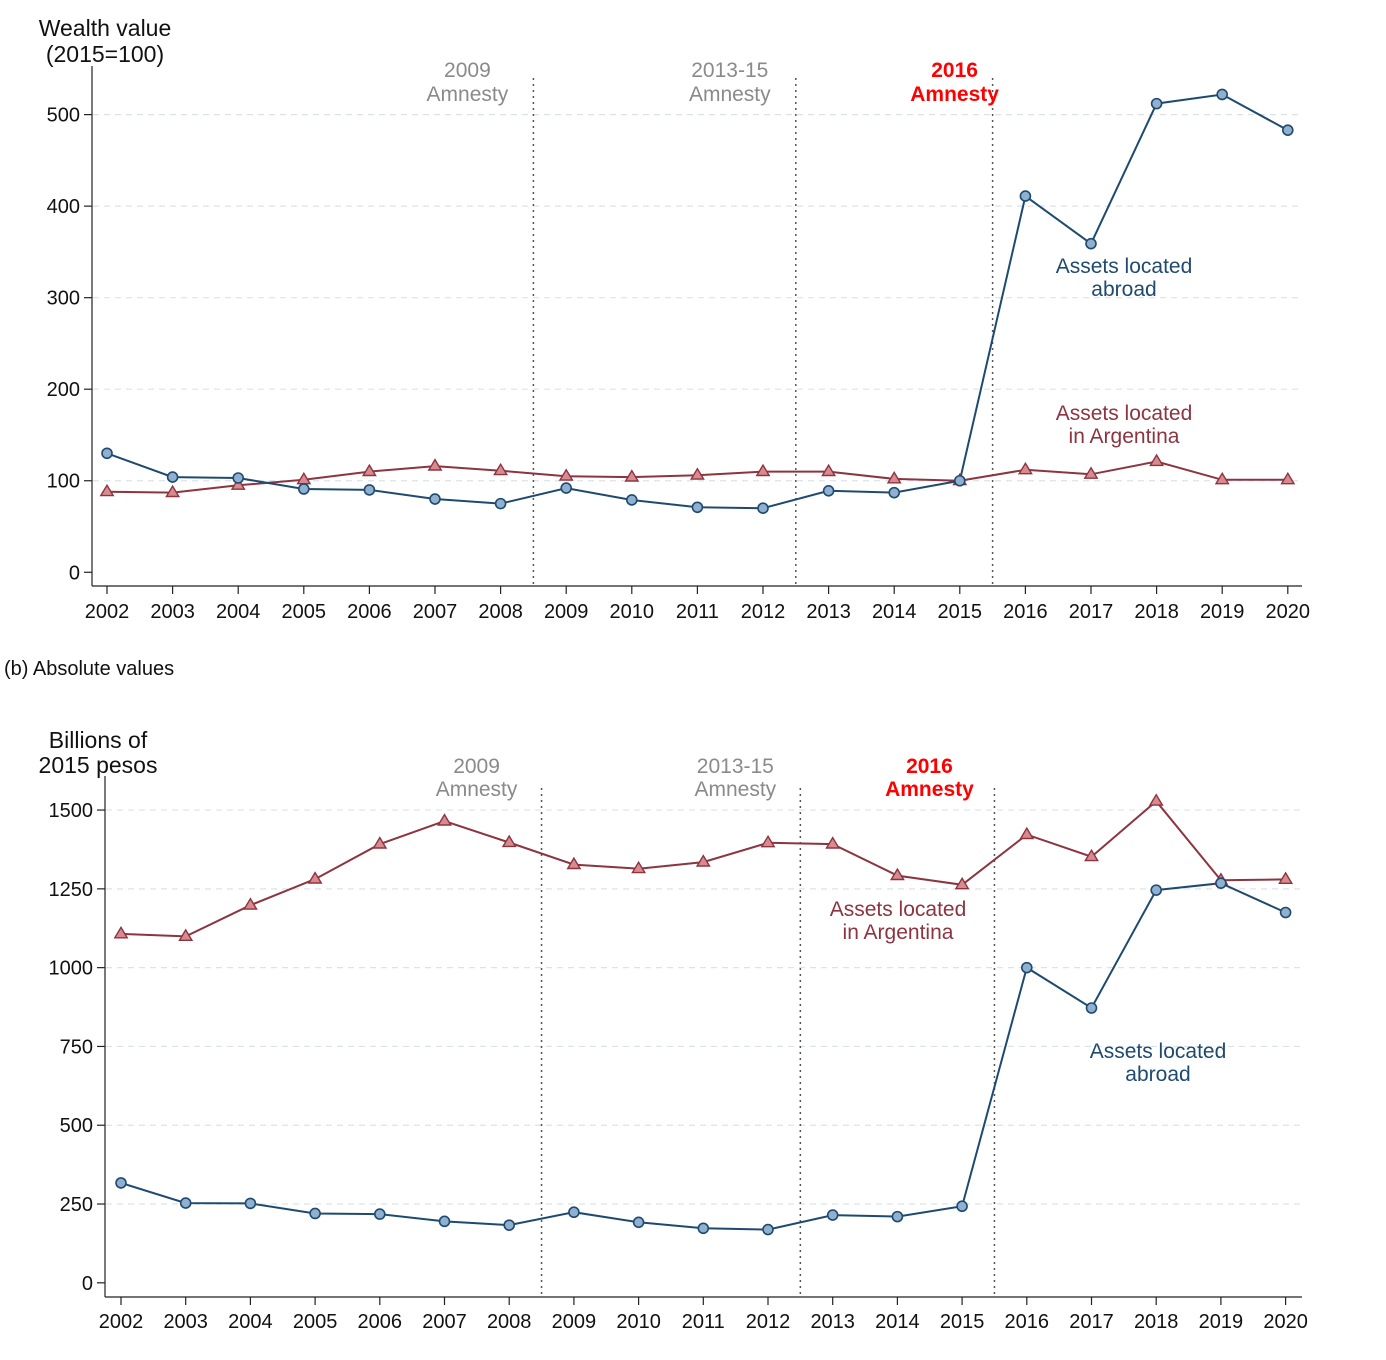  Describe the element at coordinates (172, 612) in the screenshot. I see `x-tick-label: 2003` at that location.